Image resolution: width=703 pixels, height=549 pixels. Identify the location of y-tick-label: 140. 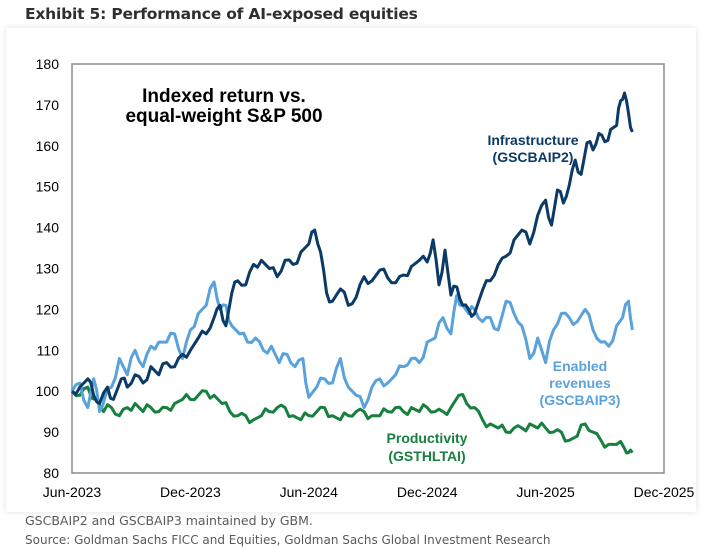
(48, 228).